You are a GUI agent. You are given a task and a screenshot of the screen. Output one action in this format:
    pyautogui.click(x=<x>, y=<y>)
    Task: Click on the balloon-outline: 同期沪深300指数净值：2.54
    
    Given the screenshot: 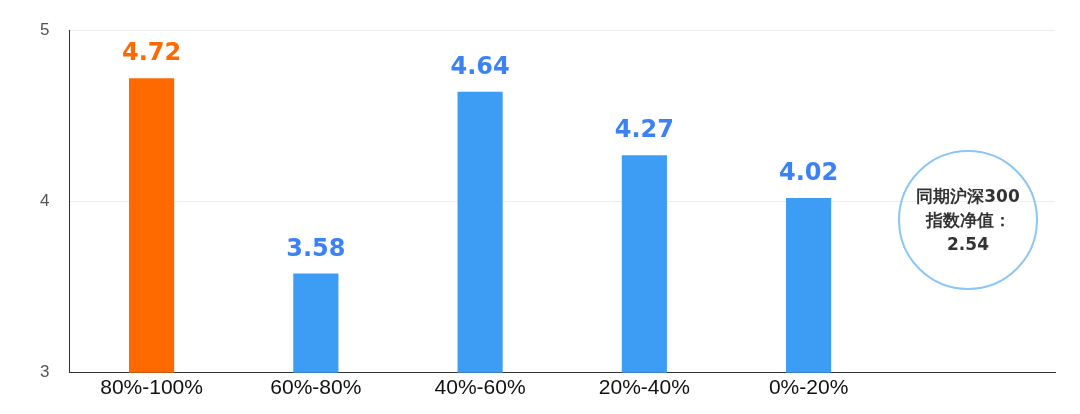 What is the action you would take?
    pyautogui.click(x=968, y=220)
    